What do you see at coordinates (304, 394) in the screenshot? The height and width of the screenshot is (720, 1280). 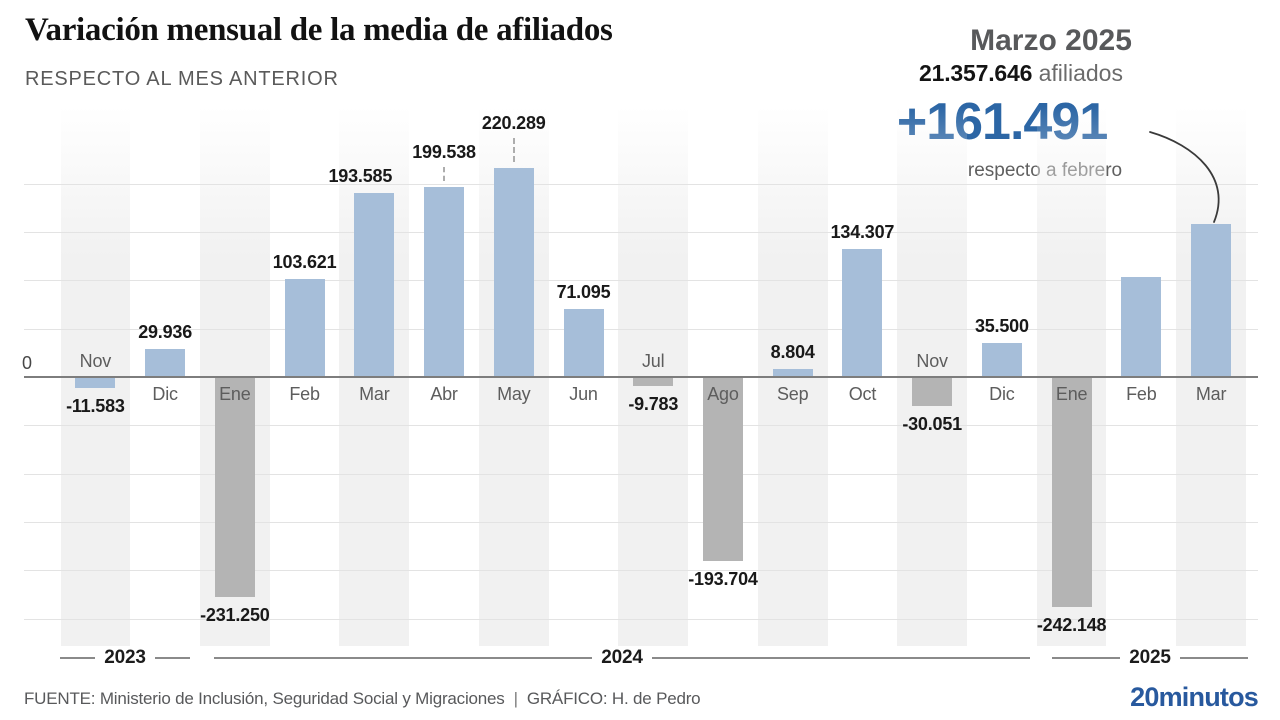 I see `month-label-feb-2024: Feb` at bounding box center [304, 394].